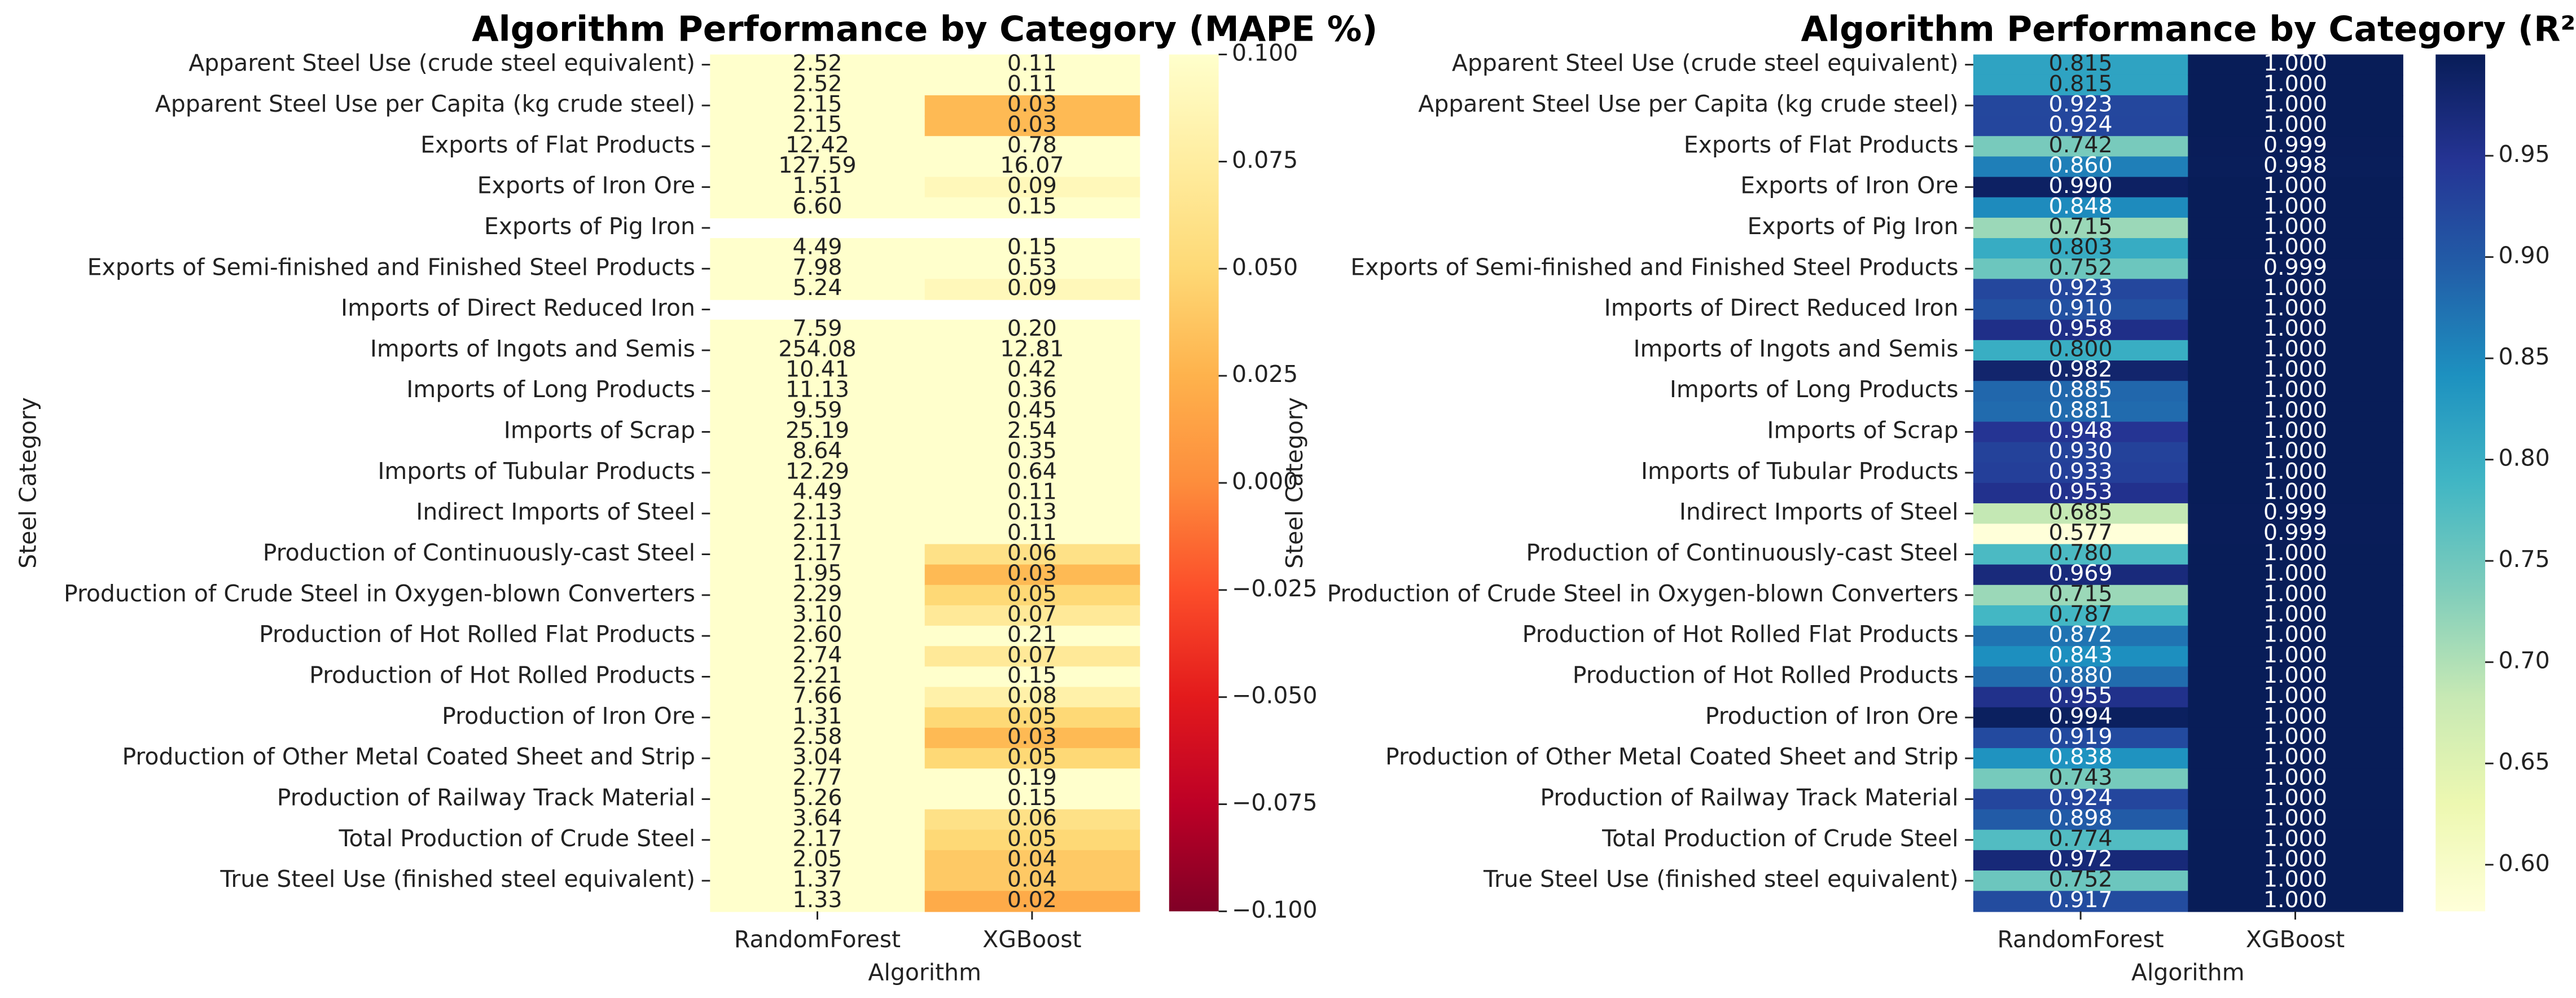  What do you see at coordinates (2523, 255) in the screenshot?
I see `colorbar-tick-label: 0.90` at bounding box center [2523, 255].